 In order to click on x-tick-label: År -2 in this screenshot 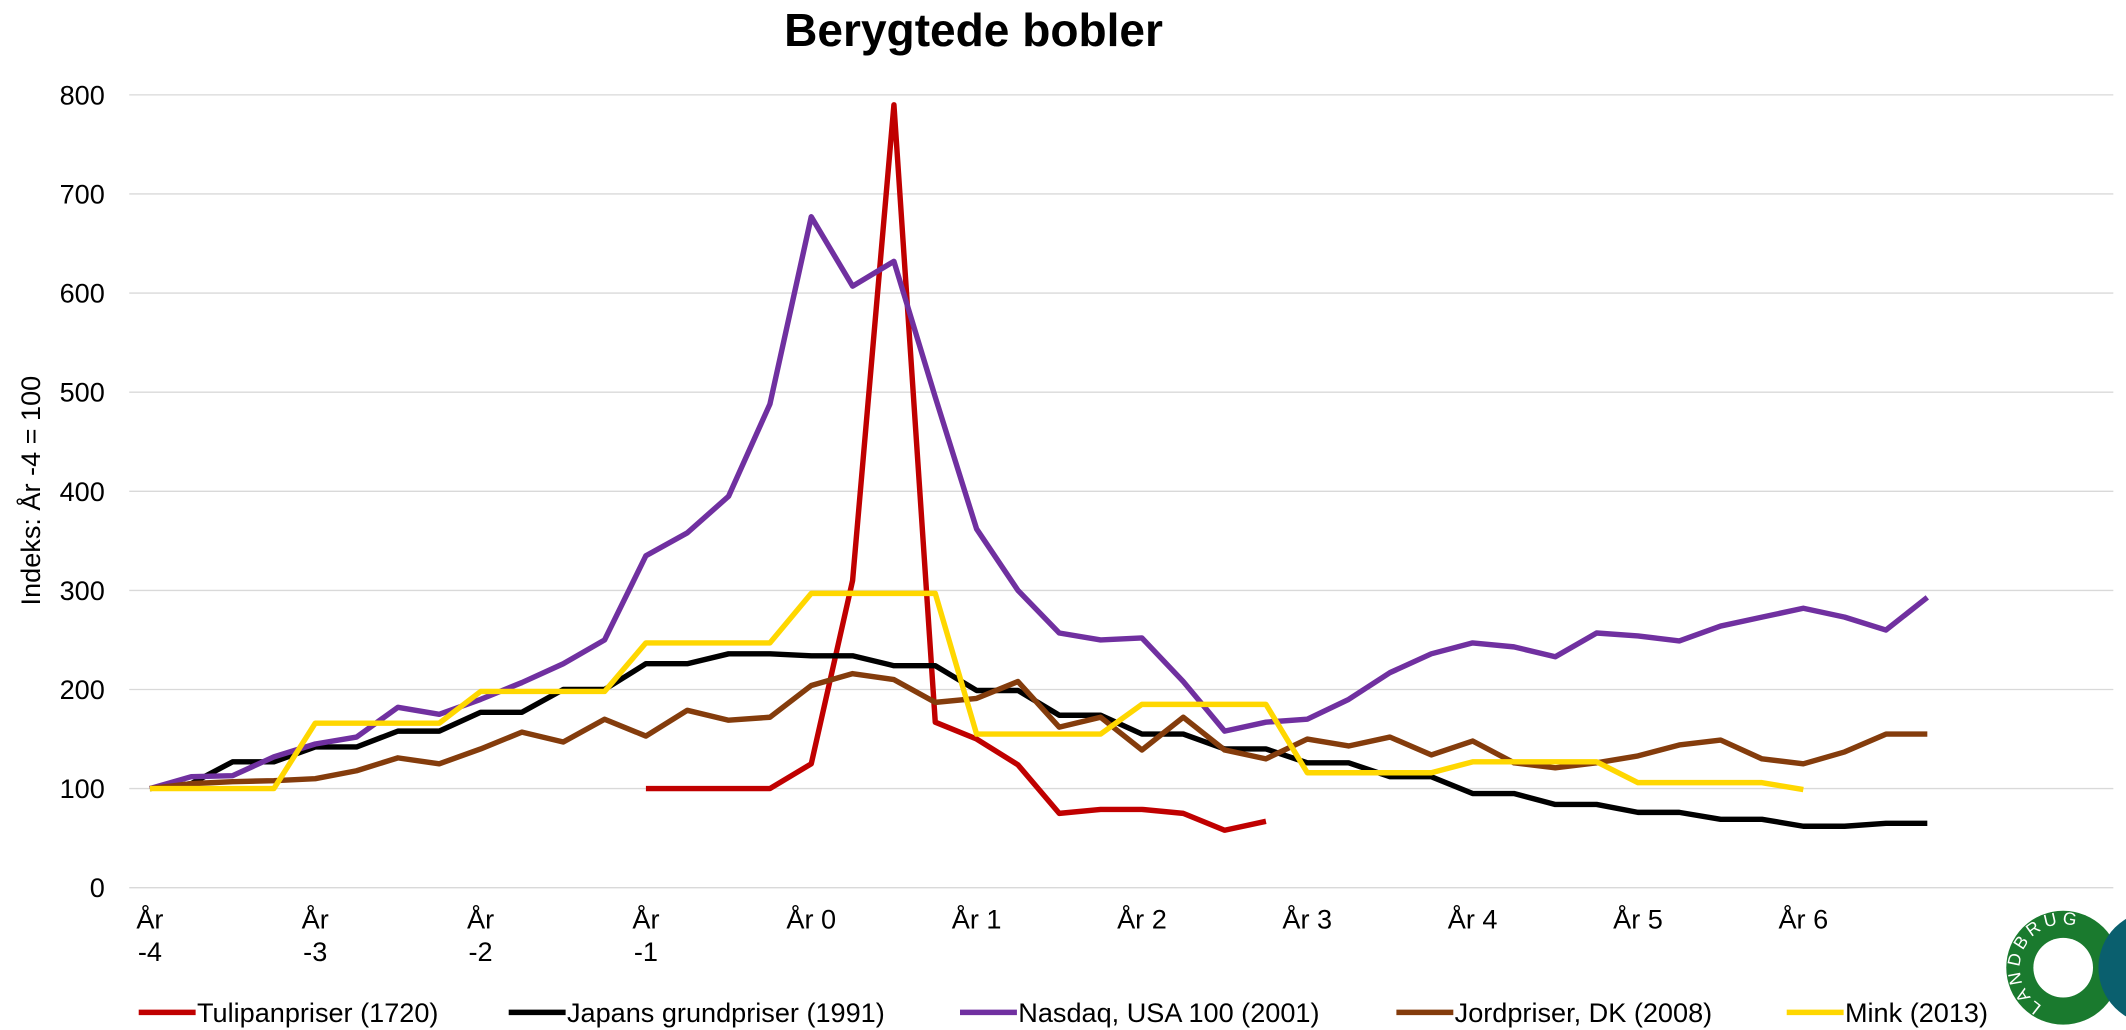, I will do `click(481, 936)`.